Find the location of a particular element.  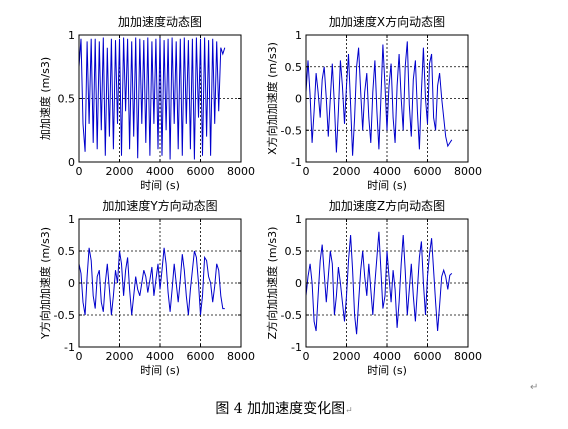

chart-title: 加加速度动态图 is located at coordinates (160, 21).